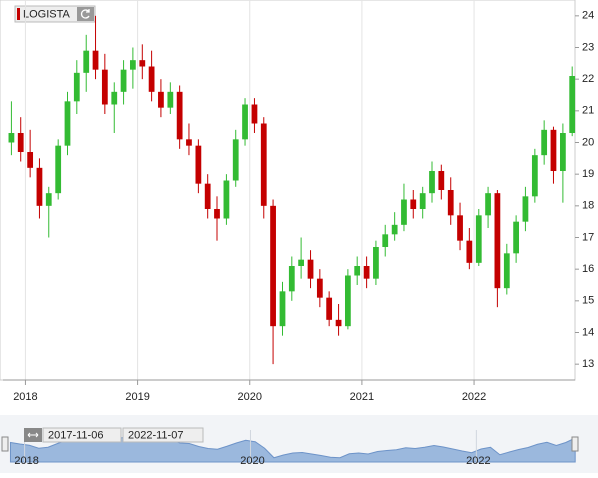  I want to click on range-toggle-icon, so click(33, 435).